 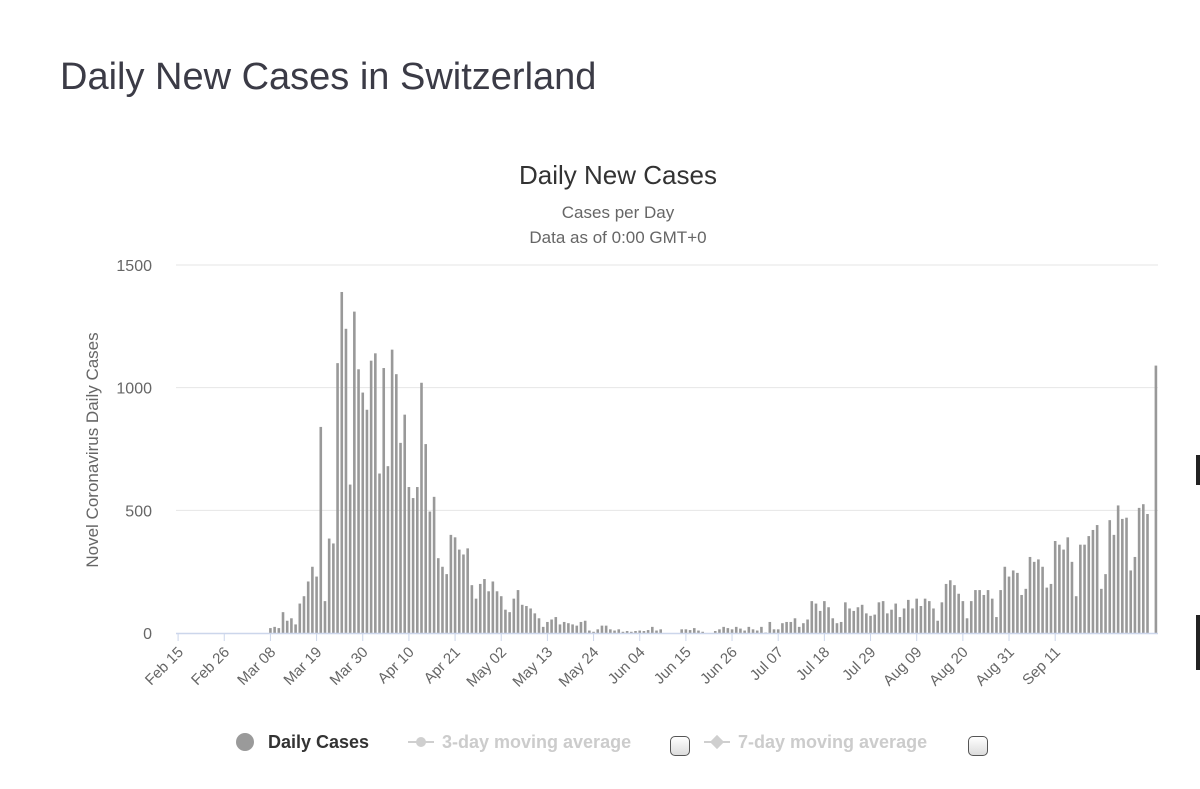 I want to click on x-tick-label: Aug 09, so click(x=903, y=667).